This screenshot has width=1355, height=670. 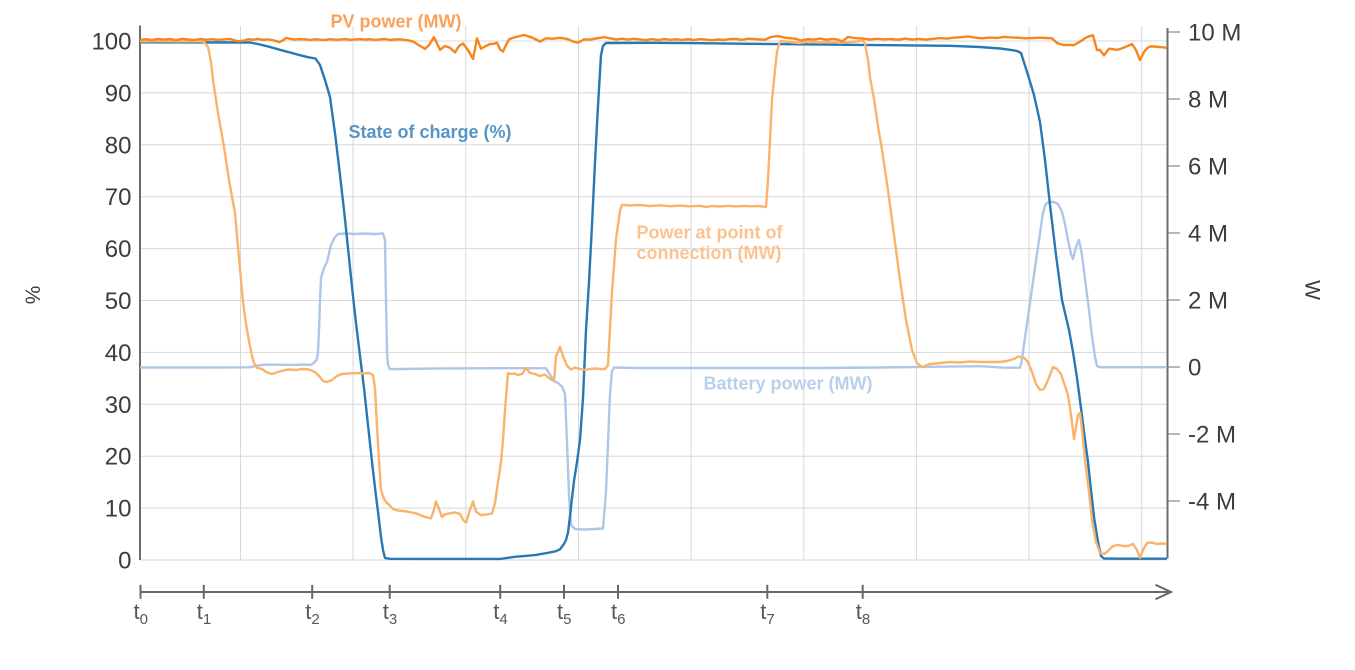 What do you see at coordinates (1312, 290) in the screenshot?
I see `svg-text: W` at bounding box center [1312, 290].